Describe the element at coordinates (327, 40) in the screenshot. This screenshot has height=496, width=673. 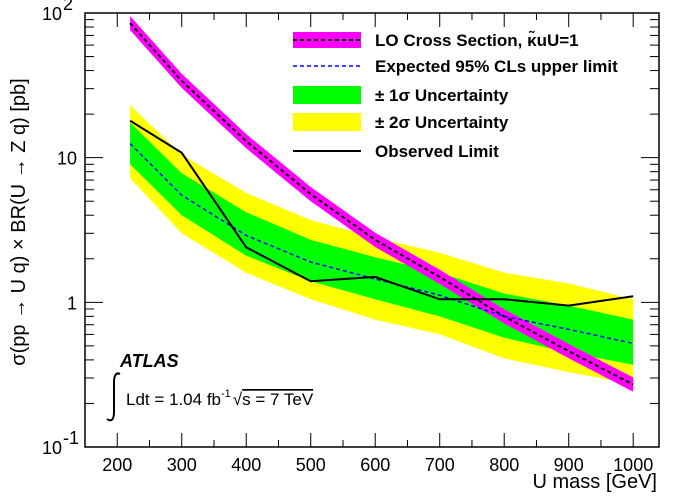
I see `legend-lo-swatch` at that location.